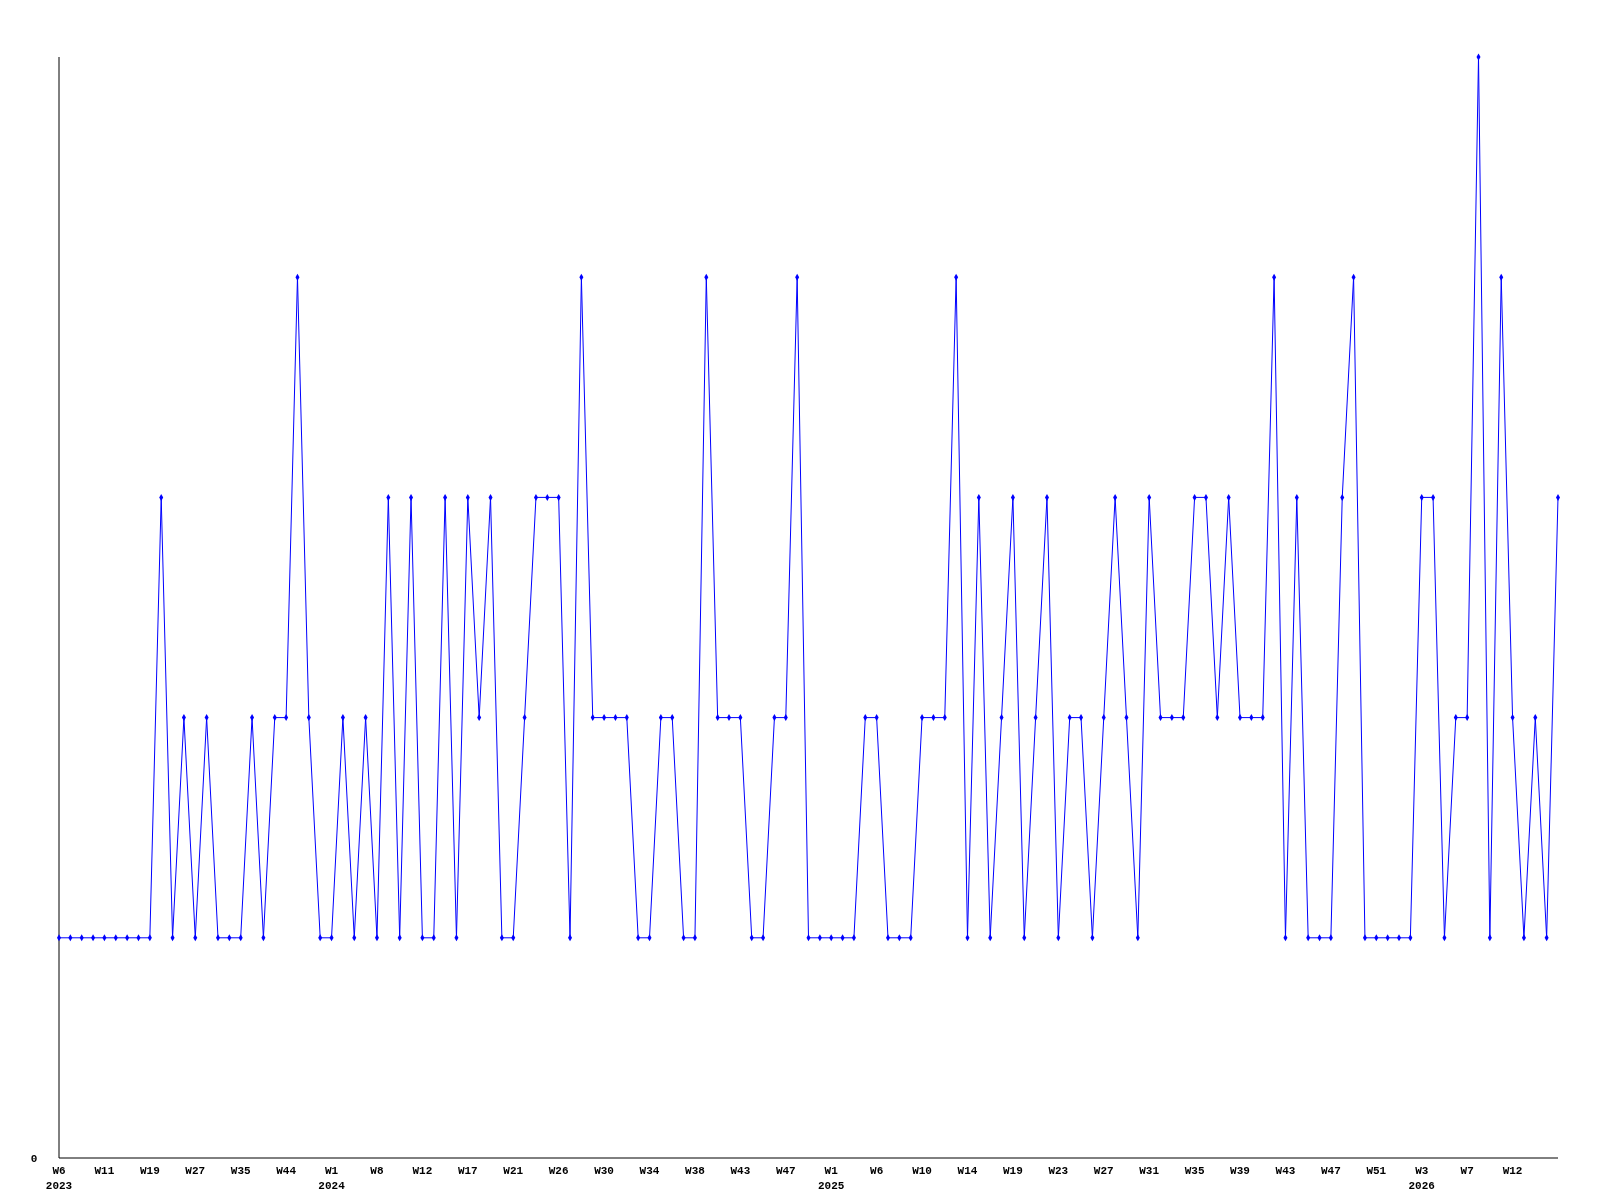  Describe the element at coordinates (34, 1159) in the screenshot. I see `text: 0` at that location.